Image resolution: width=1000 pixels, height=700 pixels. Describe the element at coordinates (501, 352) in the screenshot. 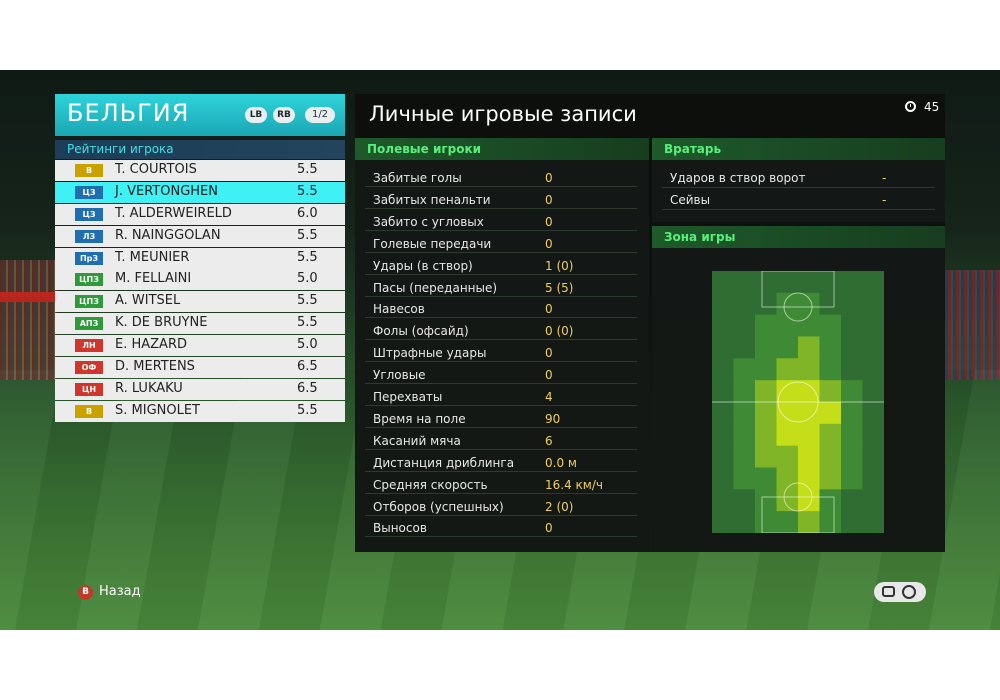

I see `stat-row: Штрафные удары 0` at that location.